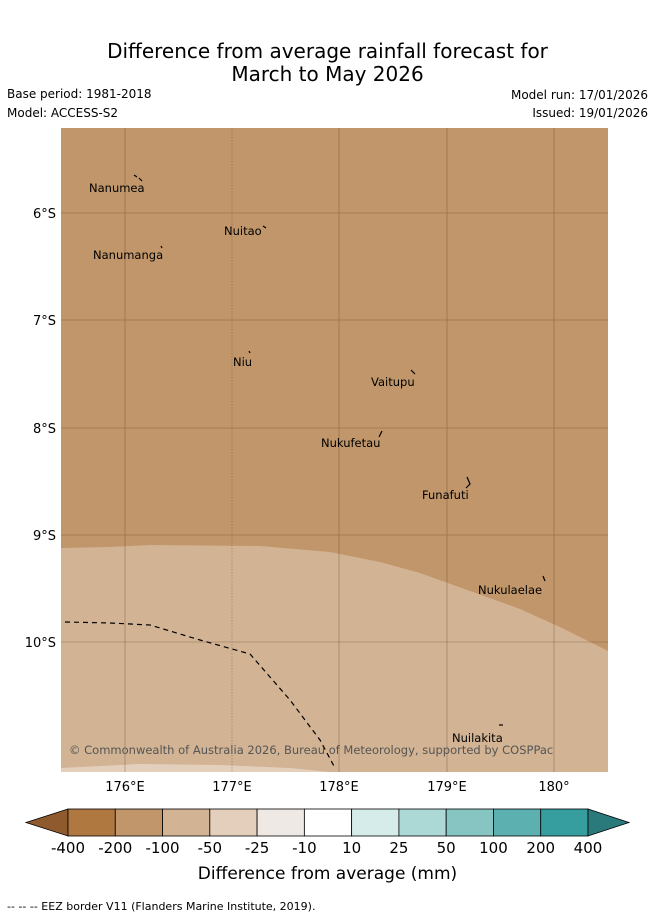  What do you see at coordinates (553, 787) in the screenshot?
I see `lon-label-180: 180°` at bounding box center [553, 787].